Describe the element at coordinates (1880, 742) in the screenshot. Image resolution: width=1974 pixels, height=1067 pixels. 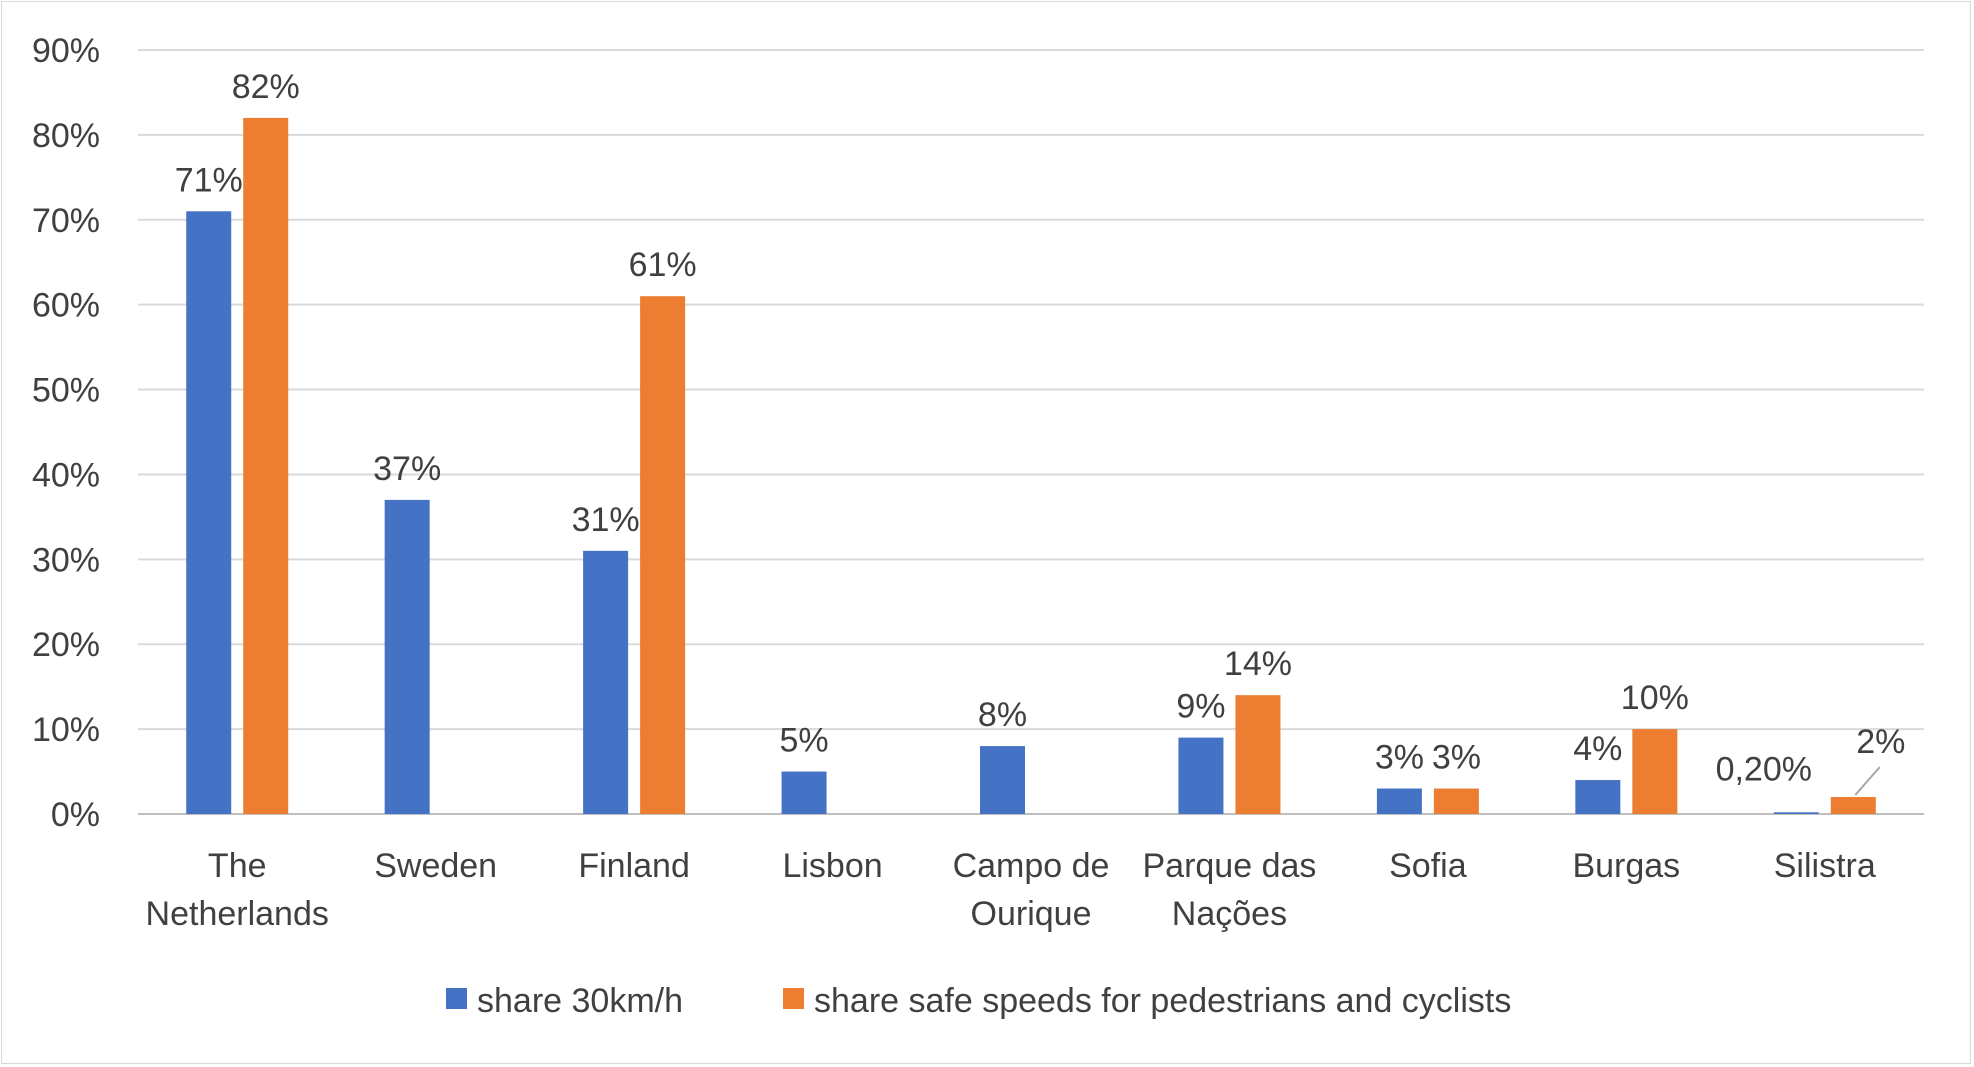
I see `data-label-share-safe-speeds: 2%` at that location.